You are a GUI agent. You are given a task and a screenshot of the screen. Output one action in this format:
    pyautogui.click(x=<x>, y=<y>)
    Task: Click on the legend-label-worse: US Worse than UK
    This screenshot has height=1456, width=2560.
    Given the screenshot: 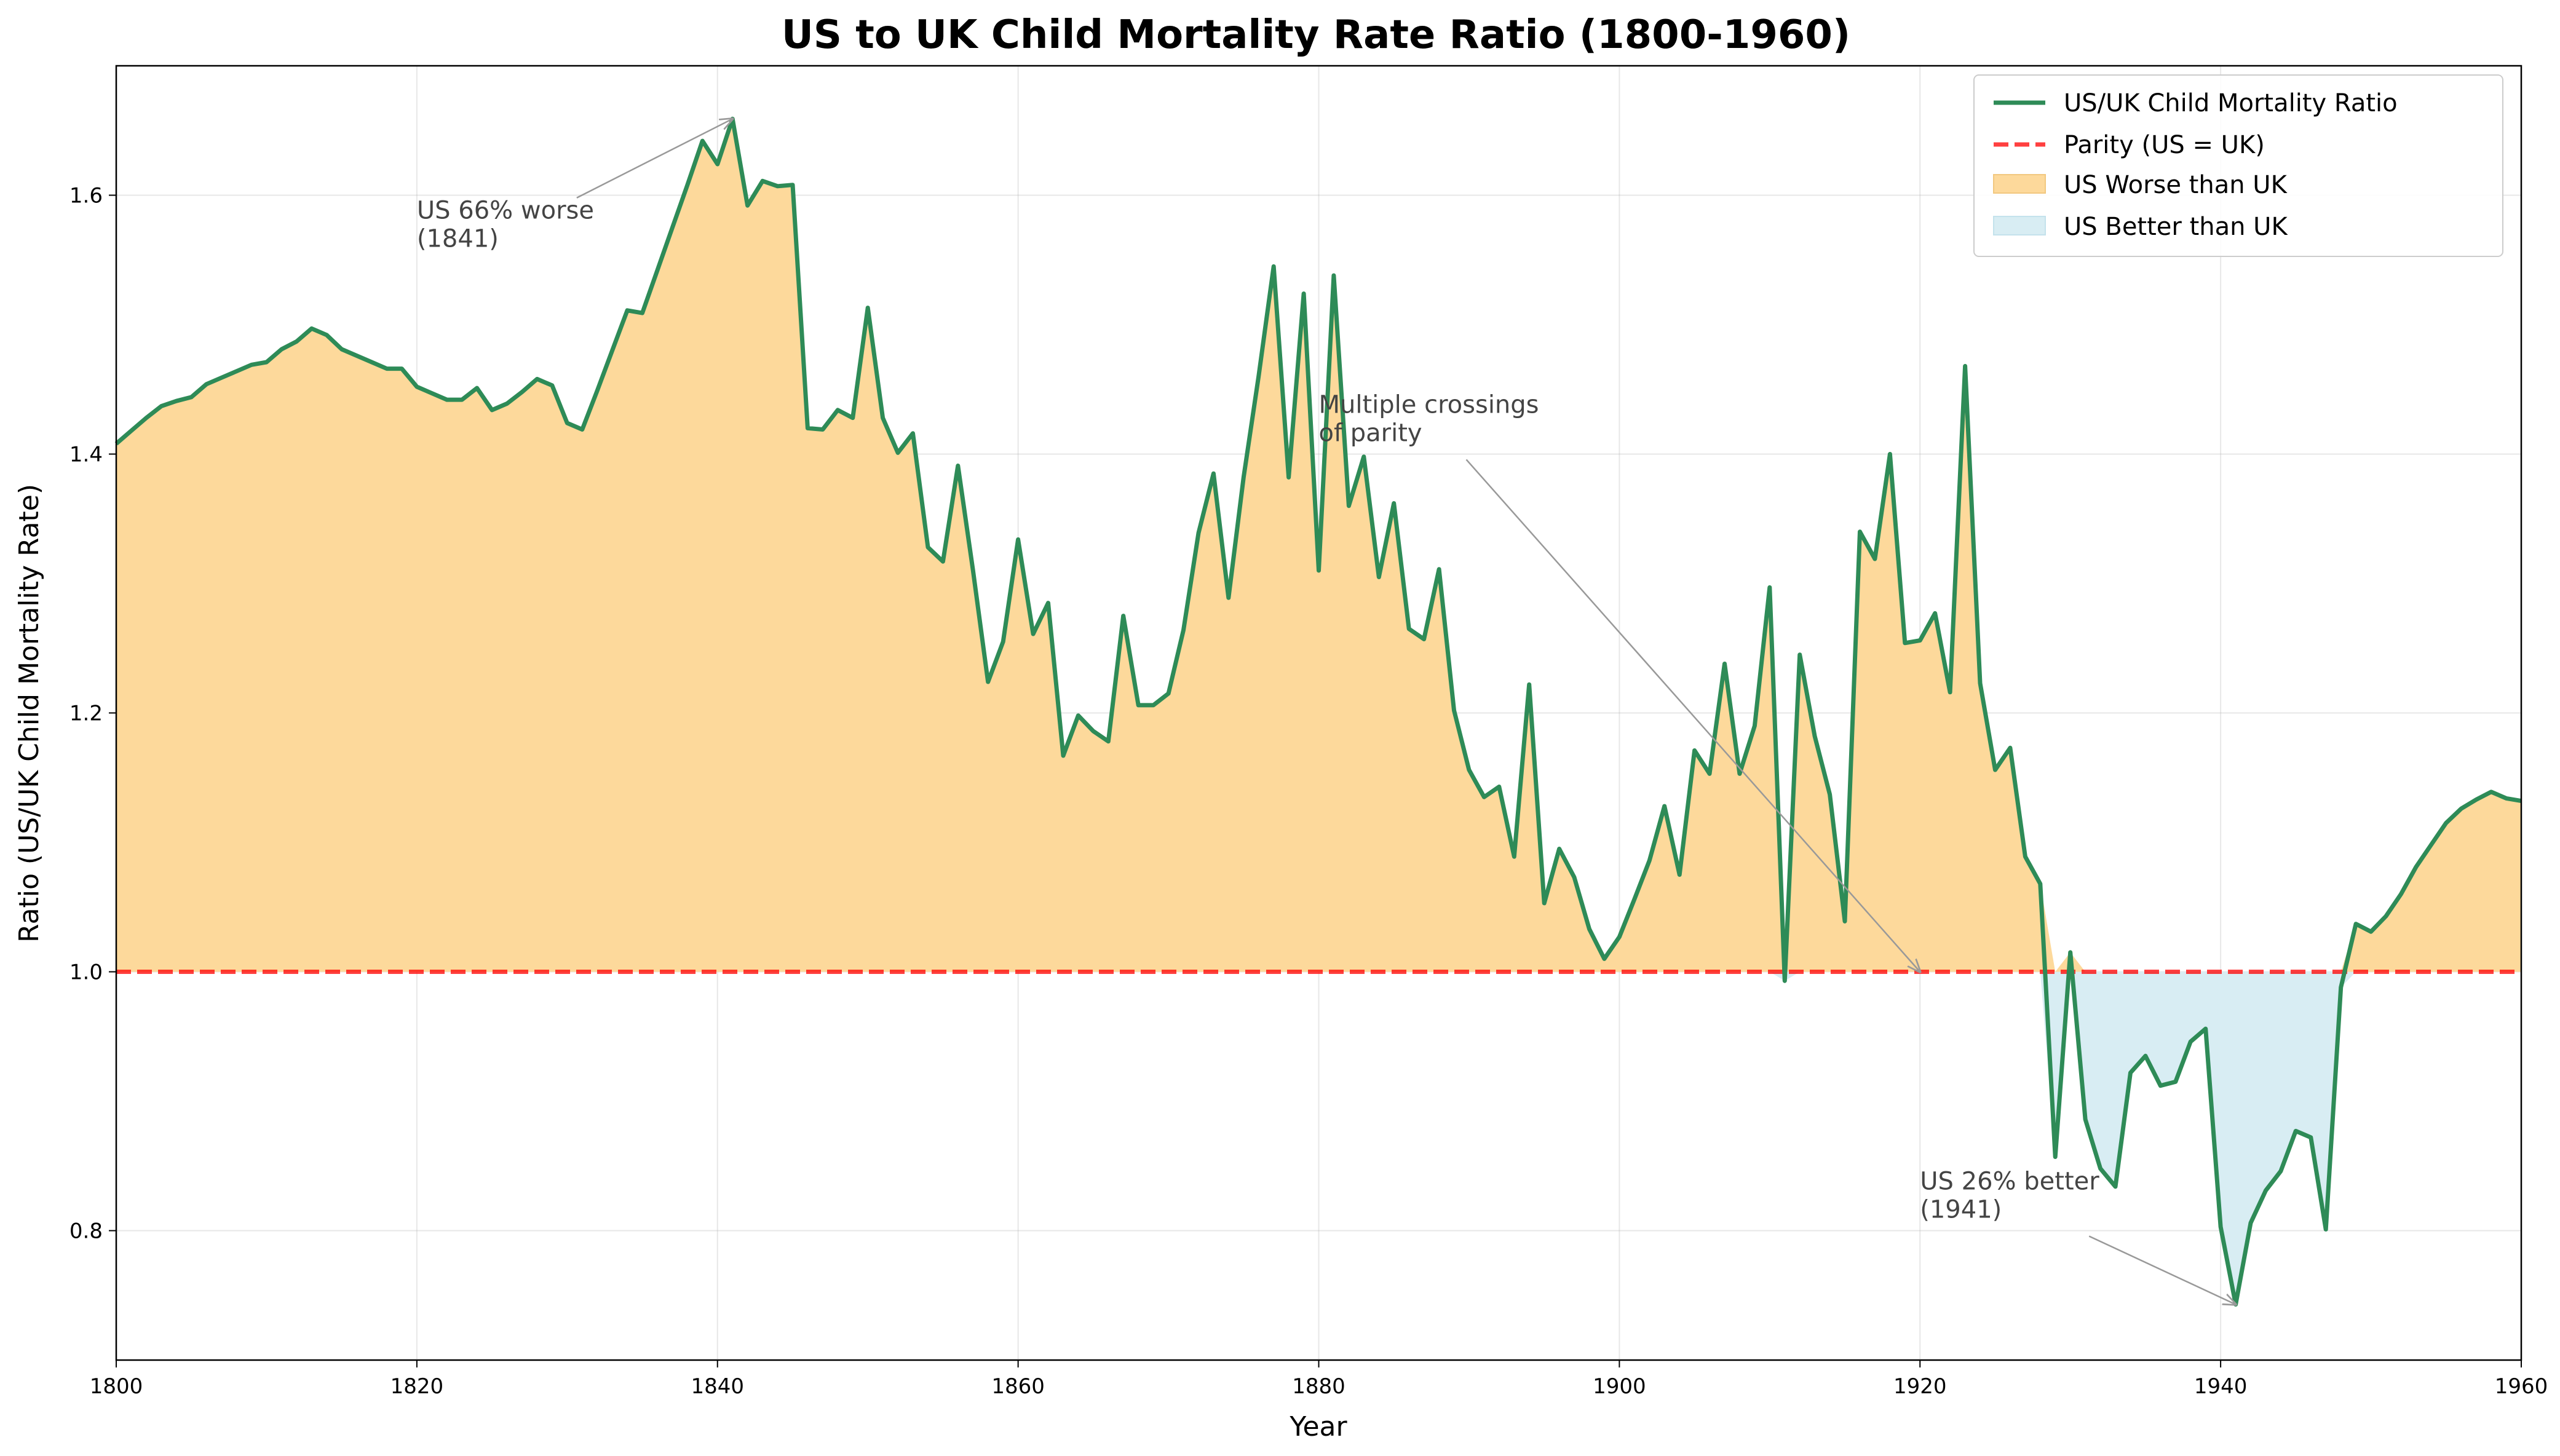 What is the action you would take?
    pyautogui.click(x=2176, y=185)
    